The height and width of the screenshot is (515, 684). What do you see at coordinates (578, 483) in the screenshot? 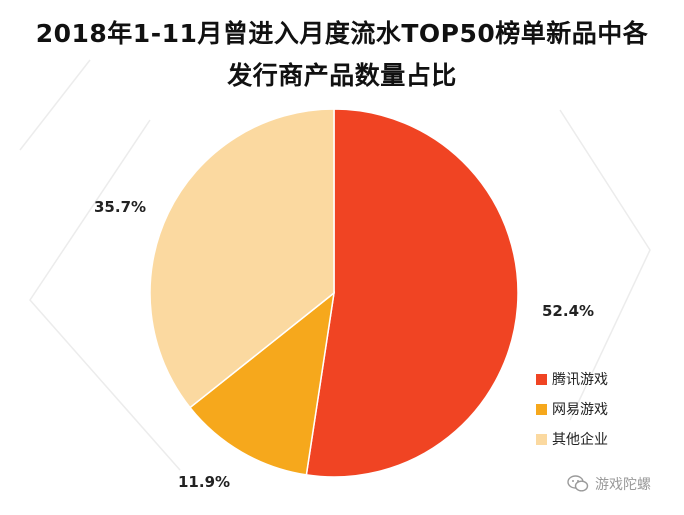
I see `wechat-icon` at bounding box center [578, 483].